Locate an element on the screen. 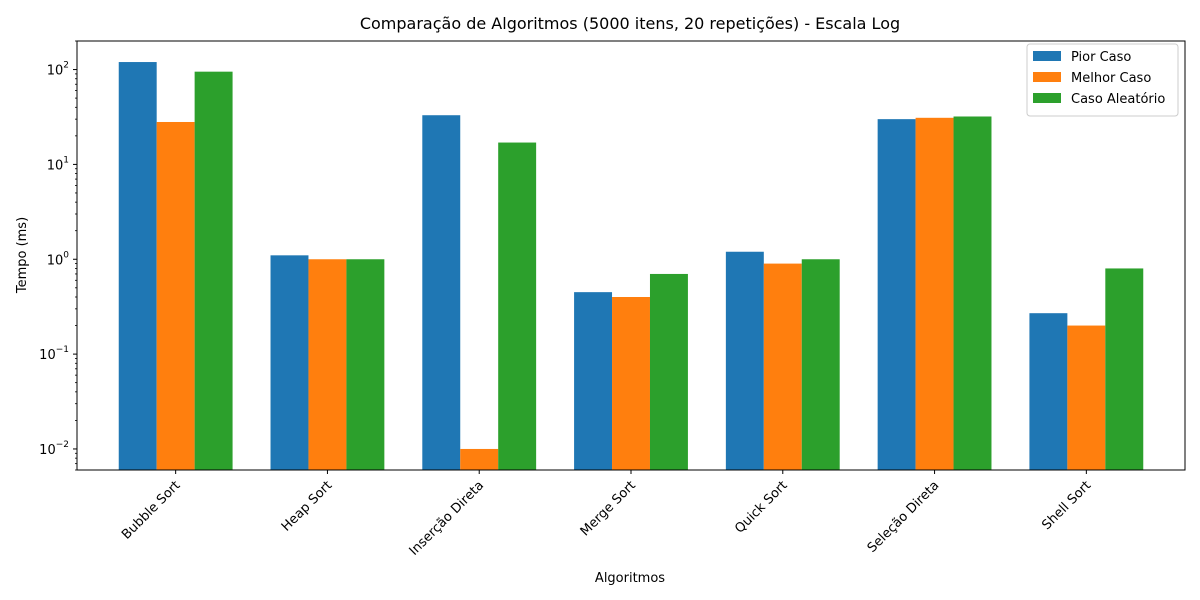 The width and height of the screenshot is (1200, 600). y-tick-label: 10⁻¹ is located at coordinates (54, 354).